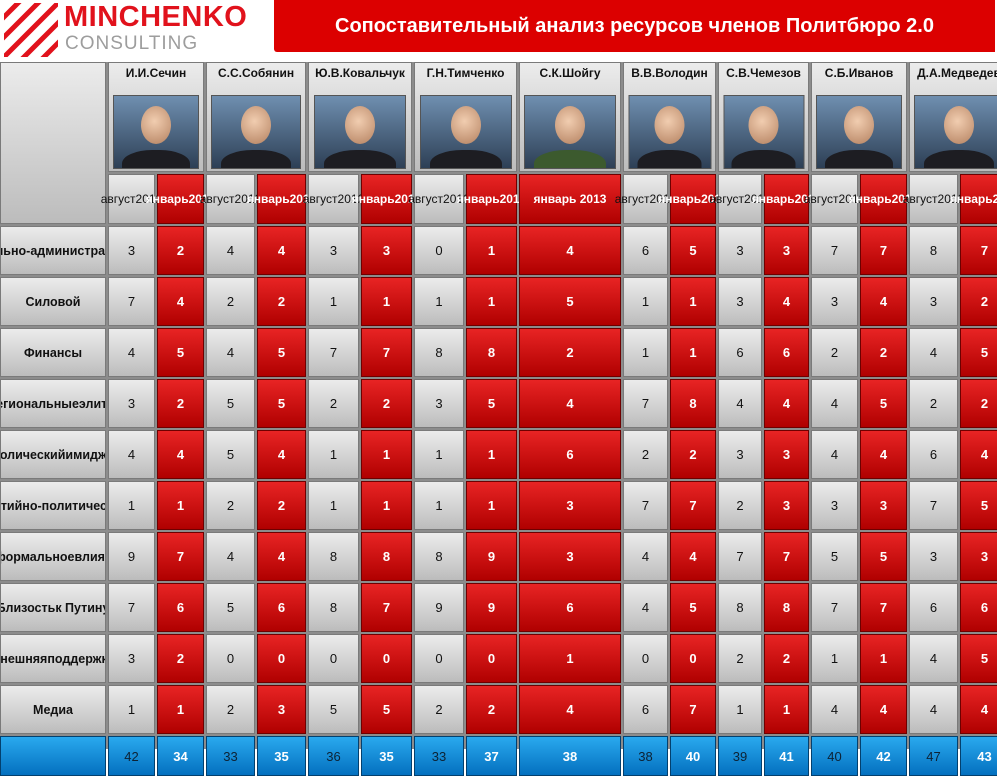  I want to click on logo: MINCHENKO CONSULTING, so click(136, 30).